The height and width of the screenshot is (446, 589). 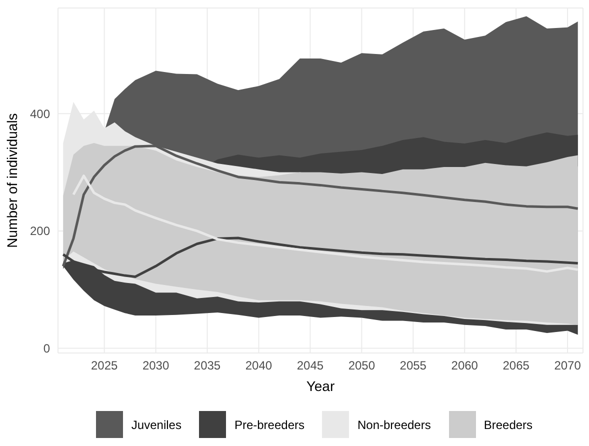 I want to click on legend-label: Non-breeders, so click(x=394, y=425).